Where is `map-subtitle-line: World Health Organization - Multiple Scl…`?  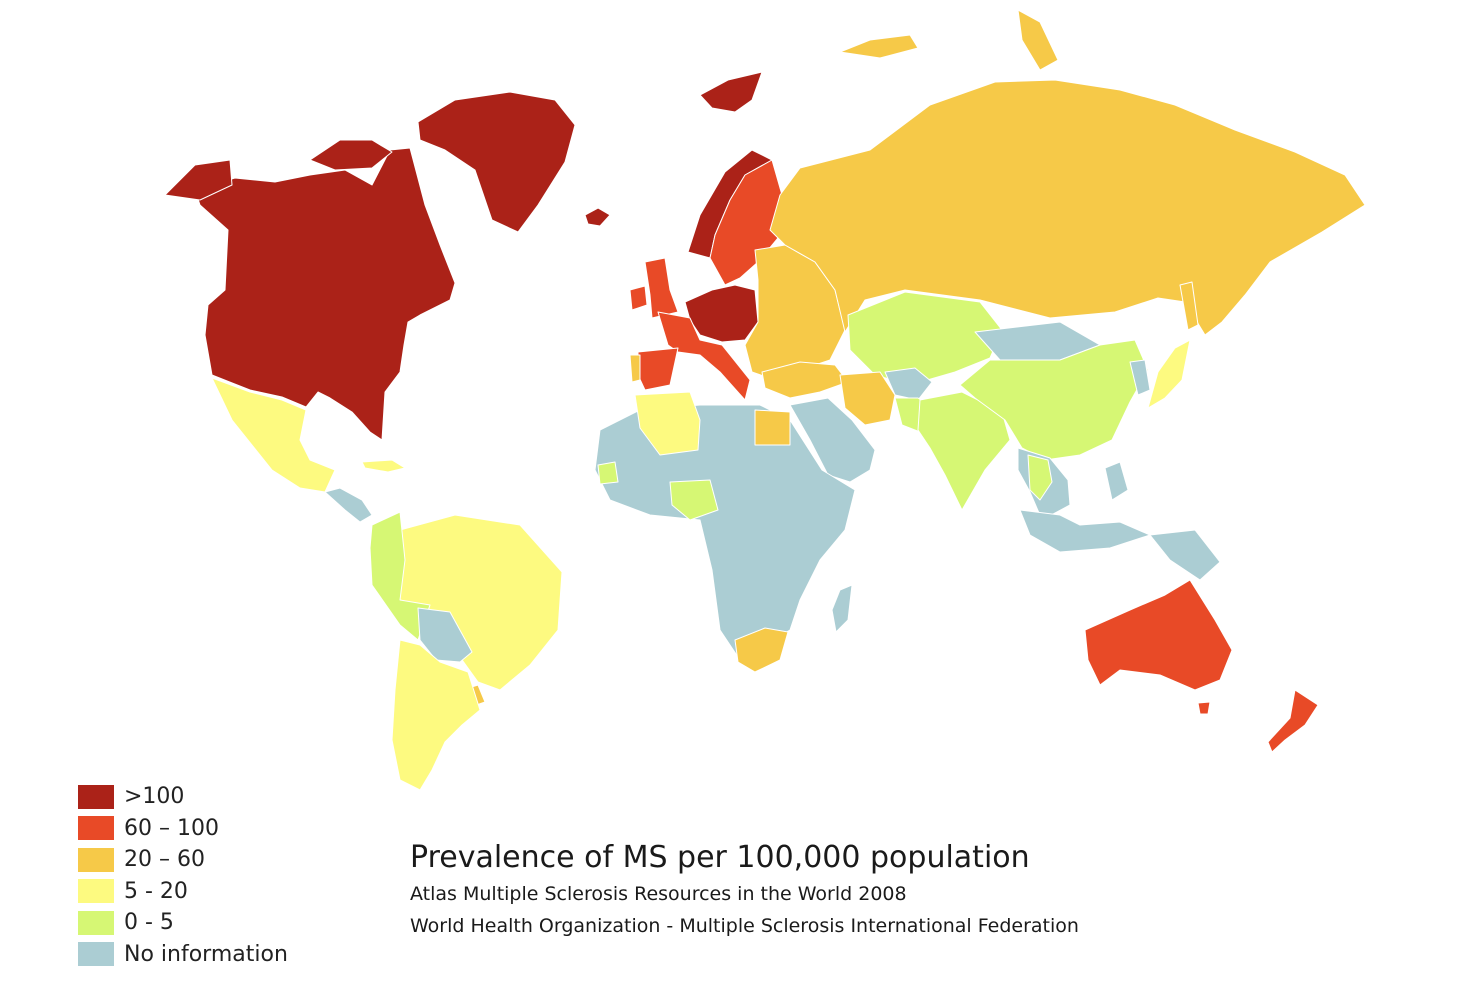 map-subtitle-line: World Health Organization - Multiple Scl… is located at coordinates (744, 926).